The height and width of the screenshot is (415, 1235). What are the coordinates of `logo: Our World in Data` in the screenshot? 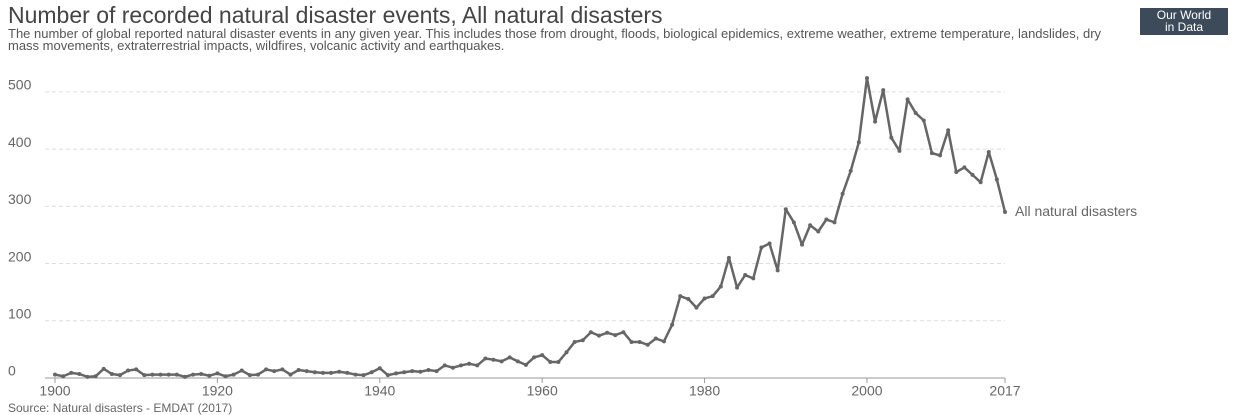 It's located at (1184, 21).